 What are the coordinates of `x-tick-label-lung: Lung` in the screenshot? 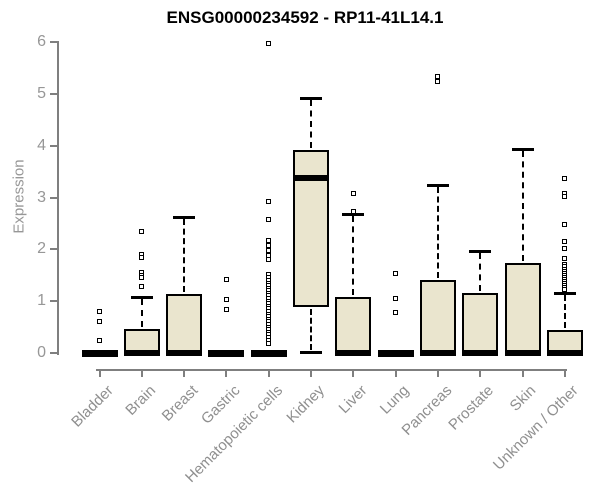 It's located at (395, 400).